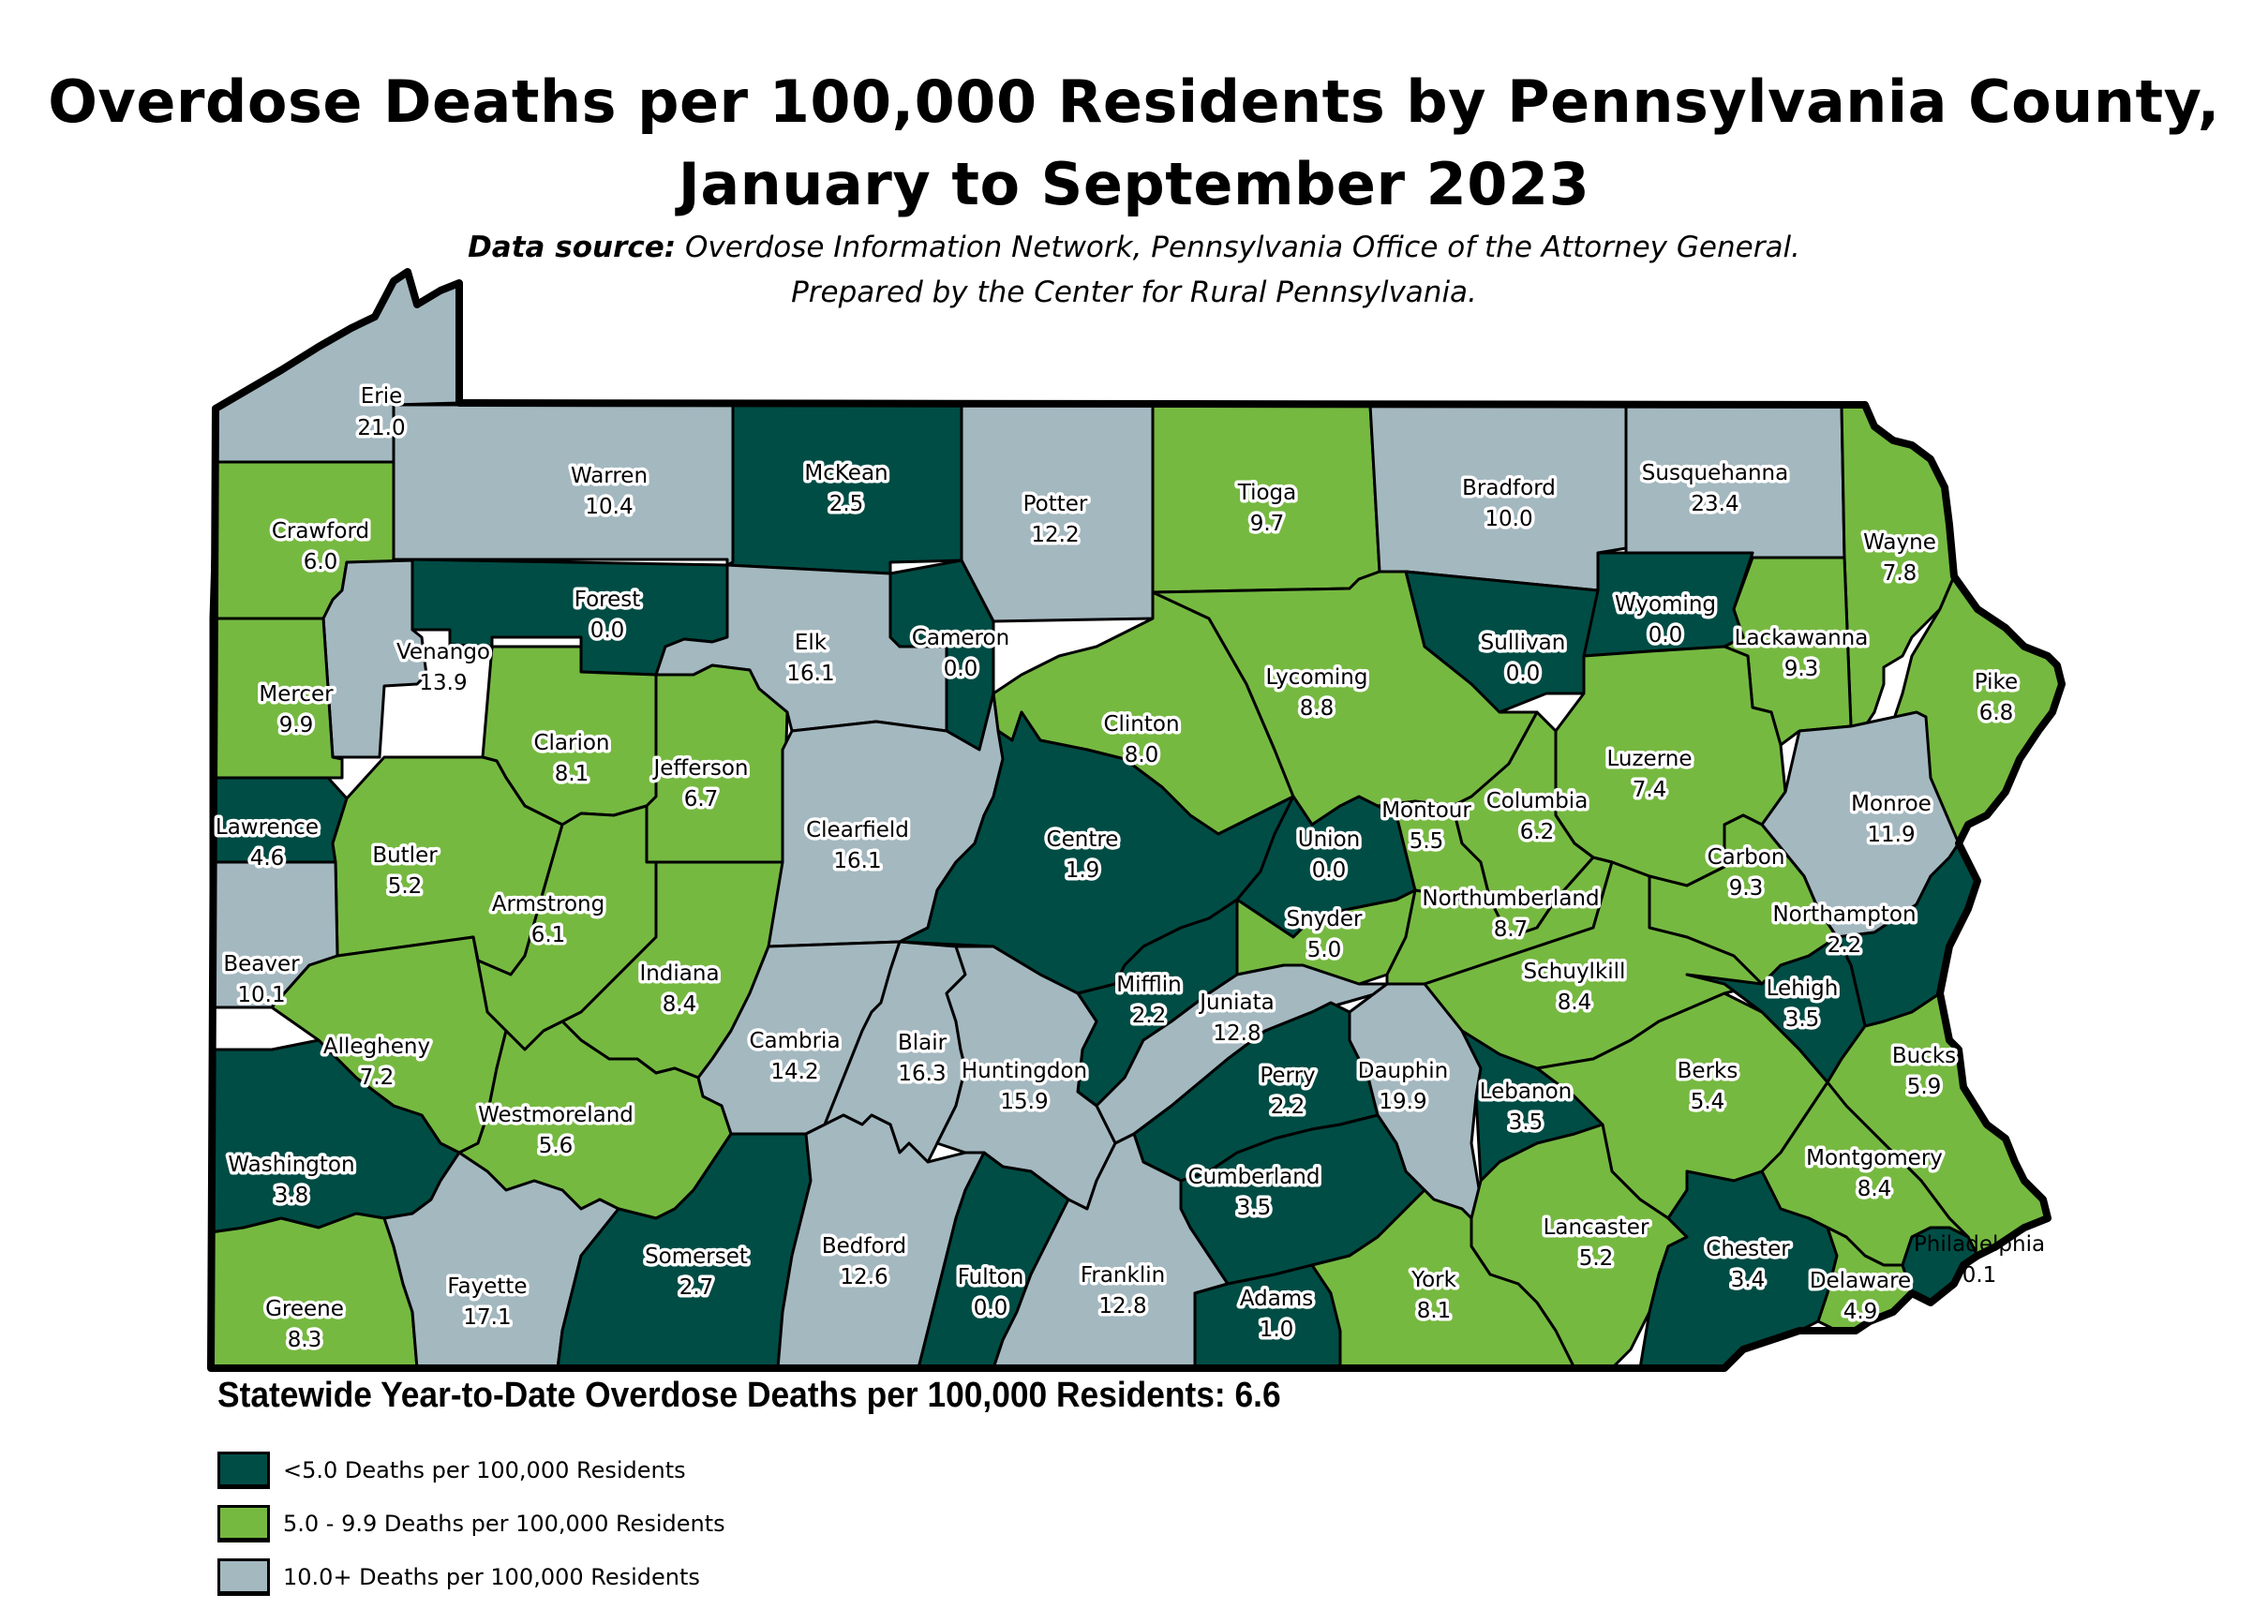 The width and height of the screenshot is (2268, 1624). What do you see at coordinates (1524, 643) in the screenshot?
I see `label-sullivan-name: Sullivan` at bounding box center [1524, 643].